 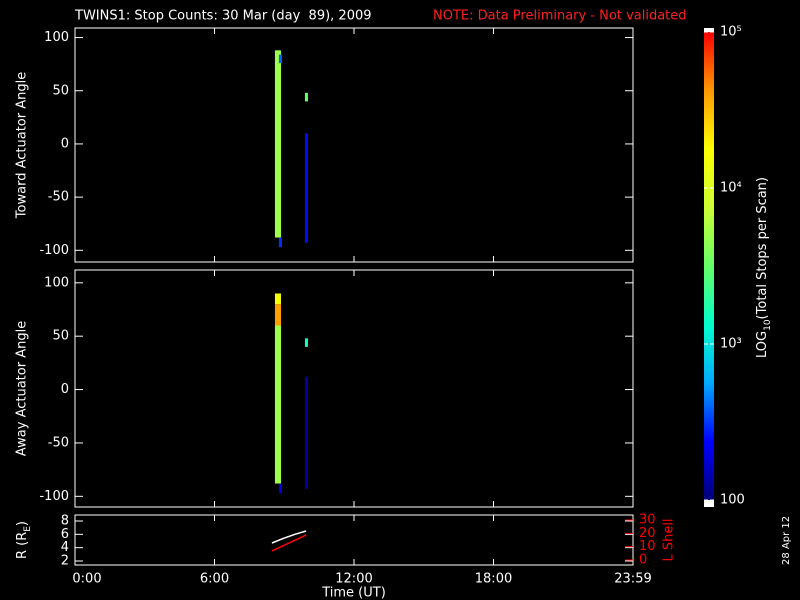 I want to click on colorbar-label-part: (Total Stops per Scan), so click(x=762, y=248).